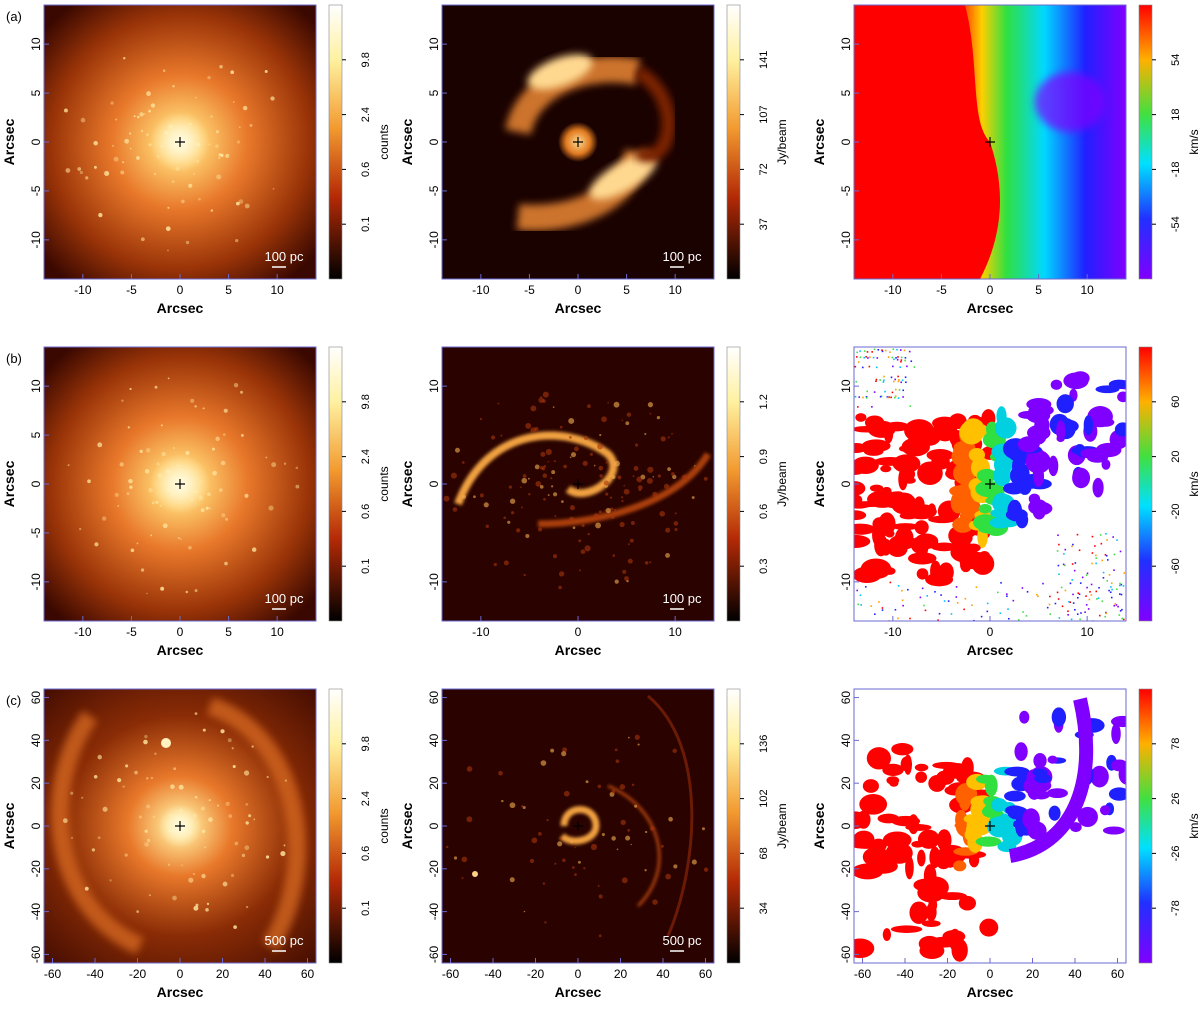  I want to click on colorbar-tick-label: 141, so click(764, 60).